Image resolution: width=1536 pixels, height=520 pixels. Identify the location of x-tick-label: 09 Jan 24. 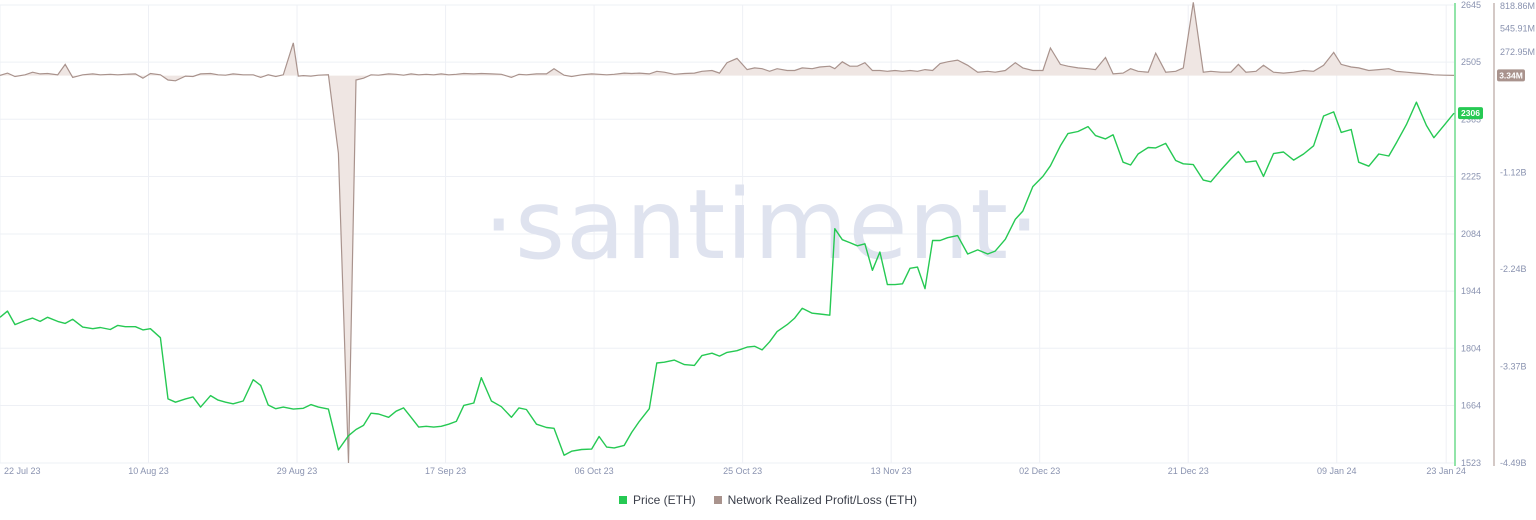
(1337, 471).